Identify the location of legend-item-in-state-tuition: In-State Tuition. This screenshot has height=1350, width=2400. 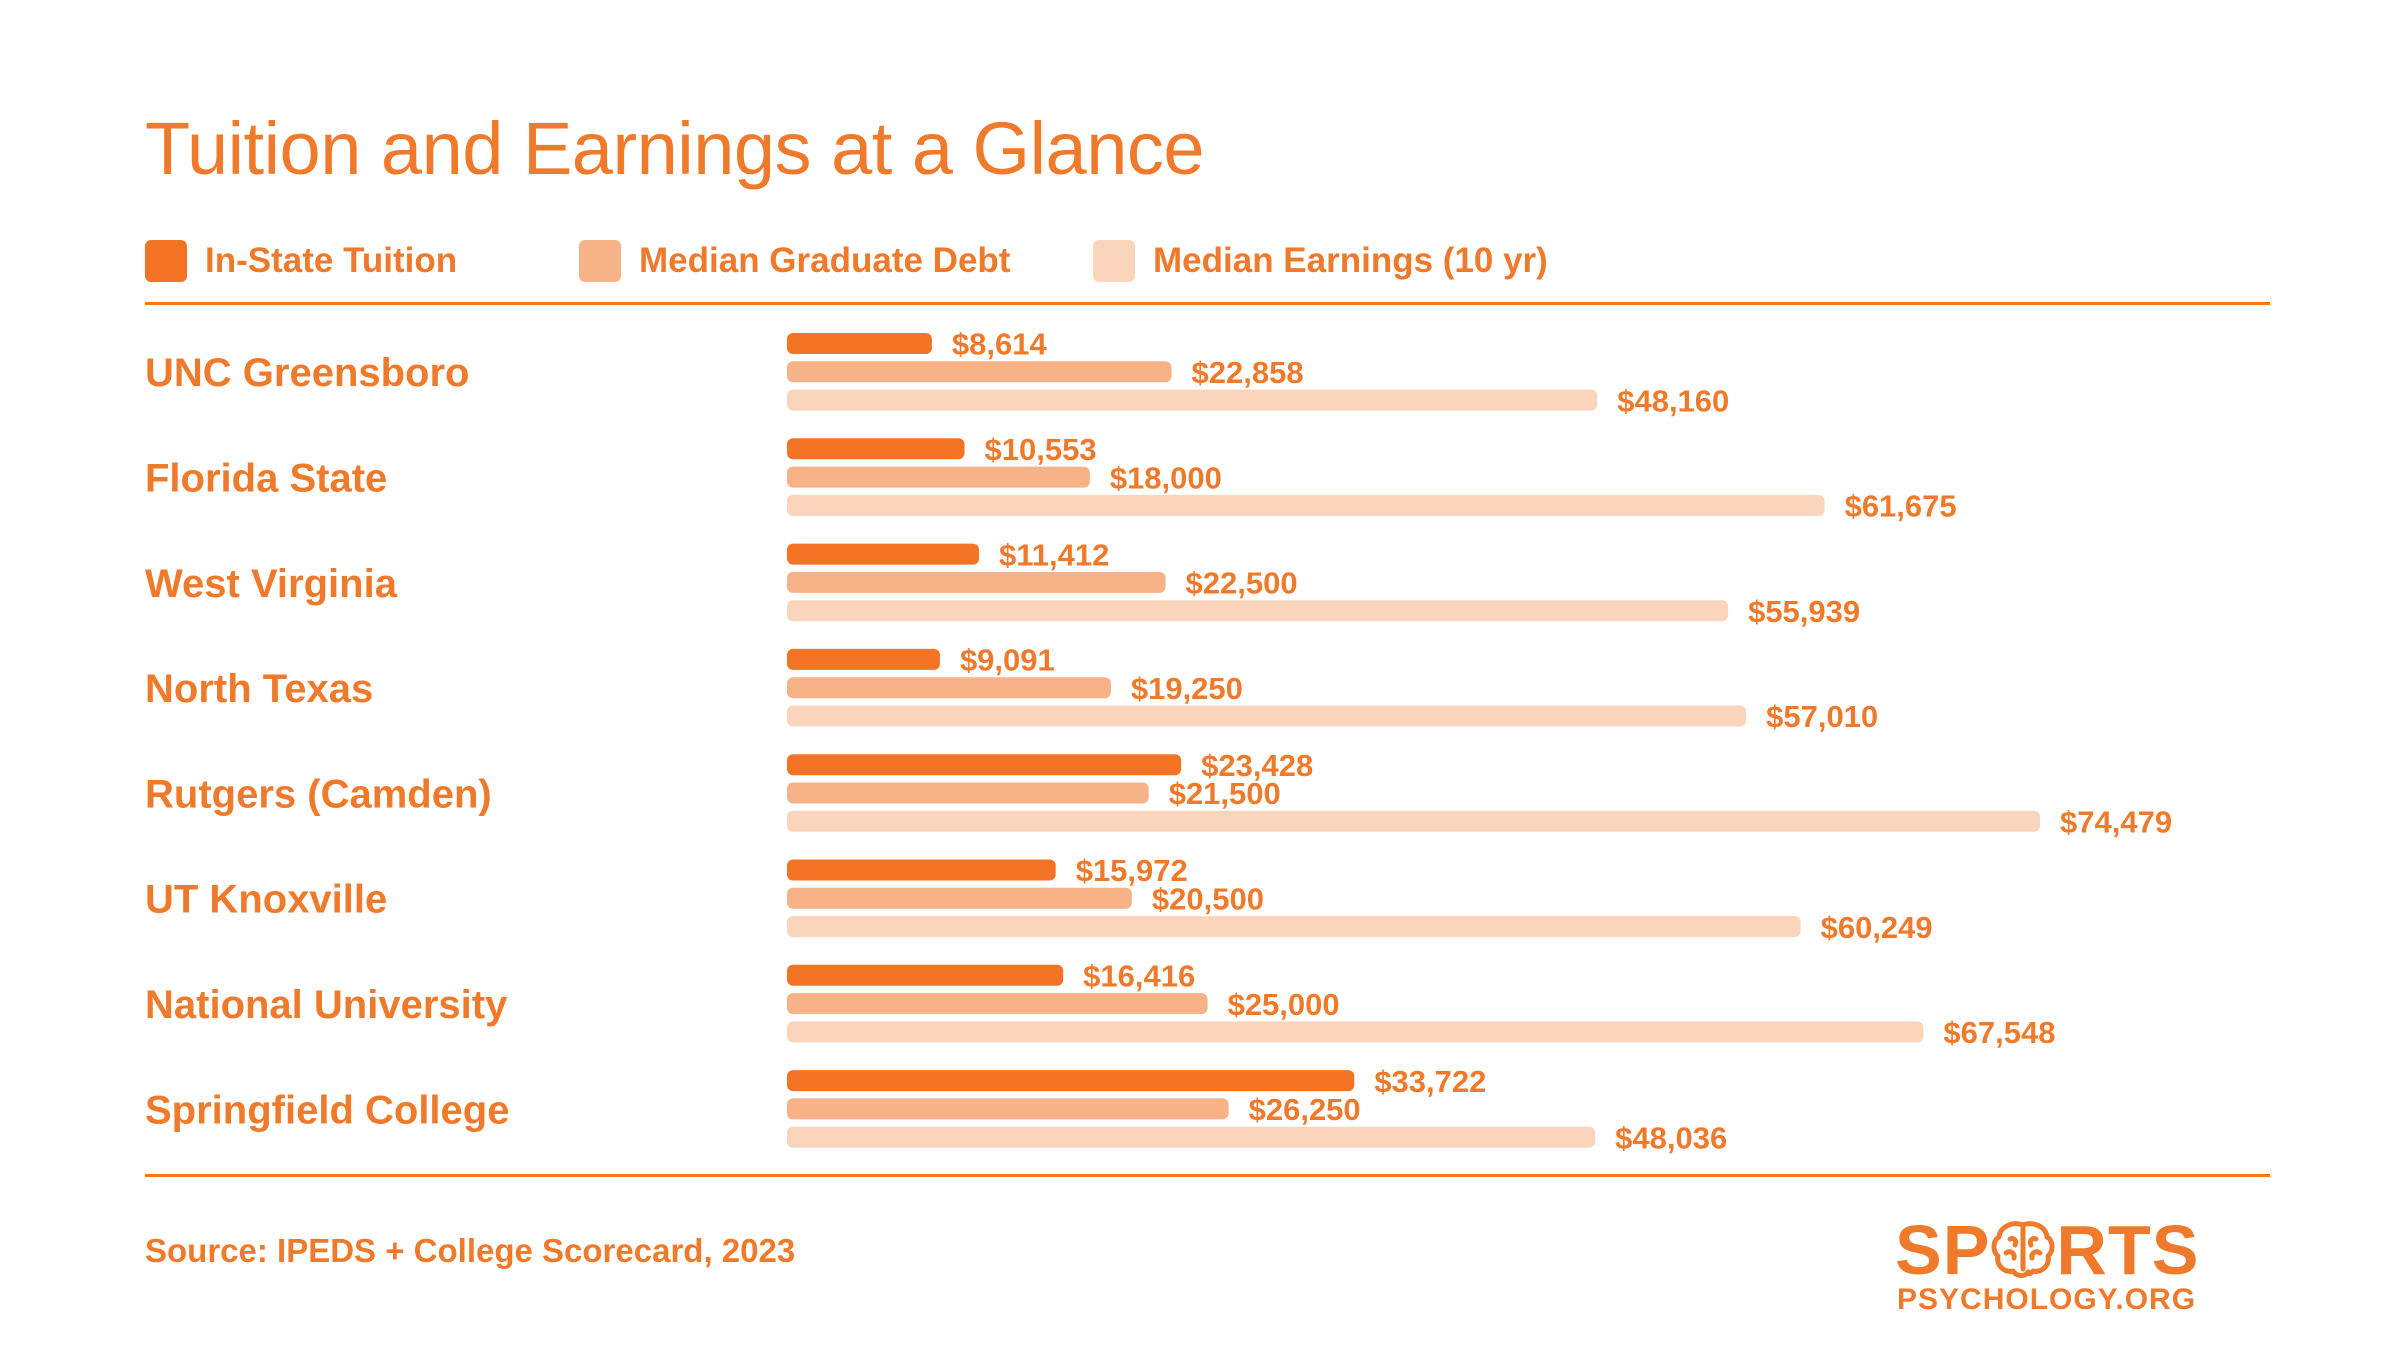
(301, 261).